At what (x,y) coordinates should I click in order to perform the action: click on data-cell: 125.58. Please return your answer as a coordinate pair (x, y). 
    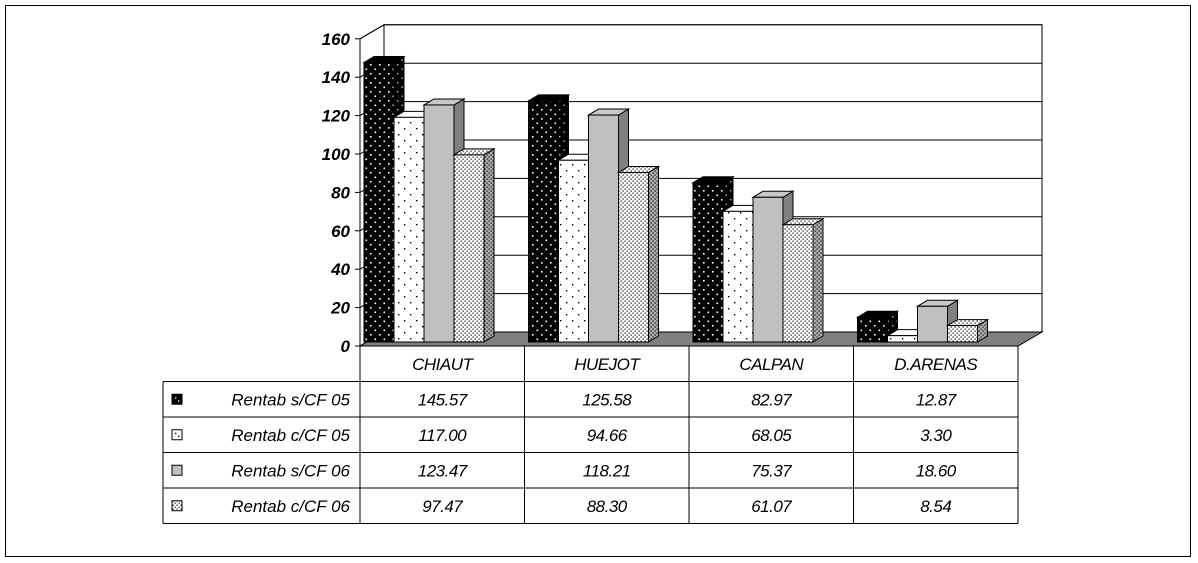
    Looking at the image, I should click on (607, 399).